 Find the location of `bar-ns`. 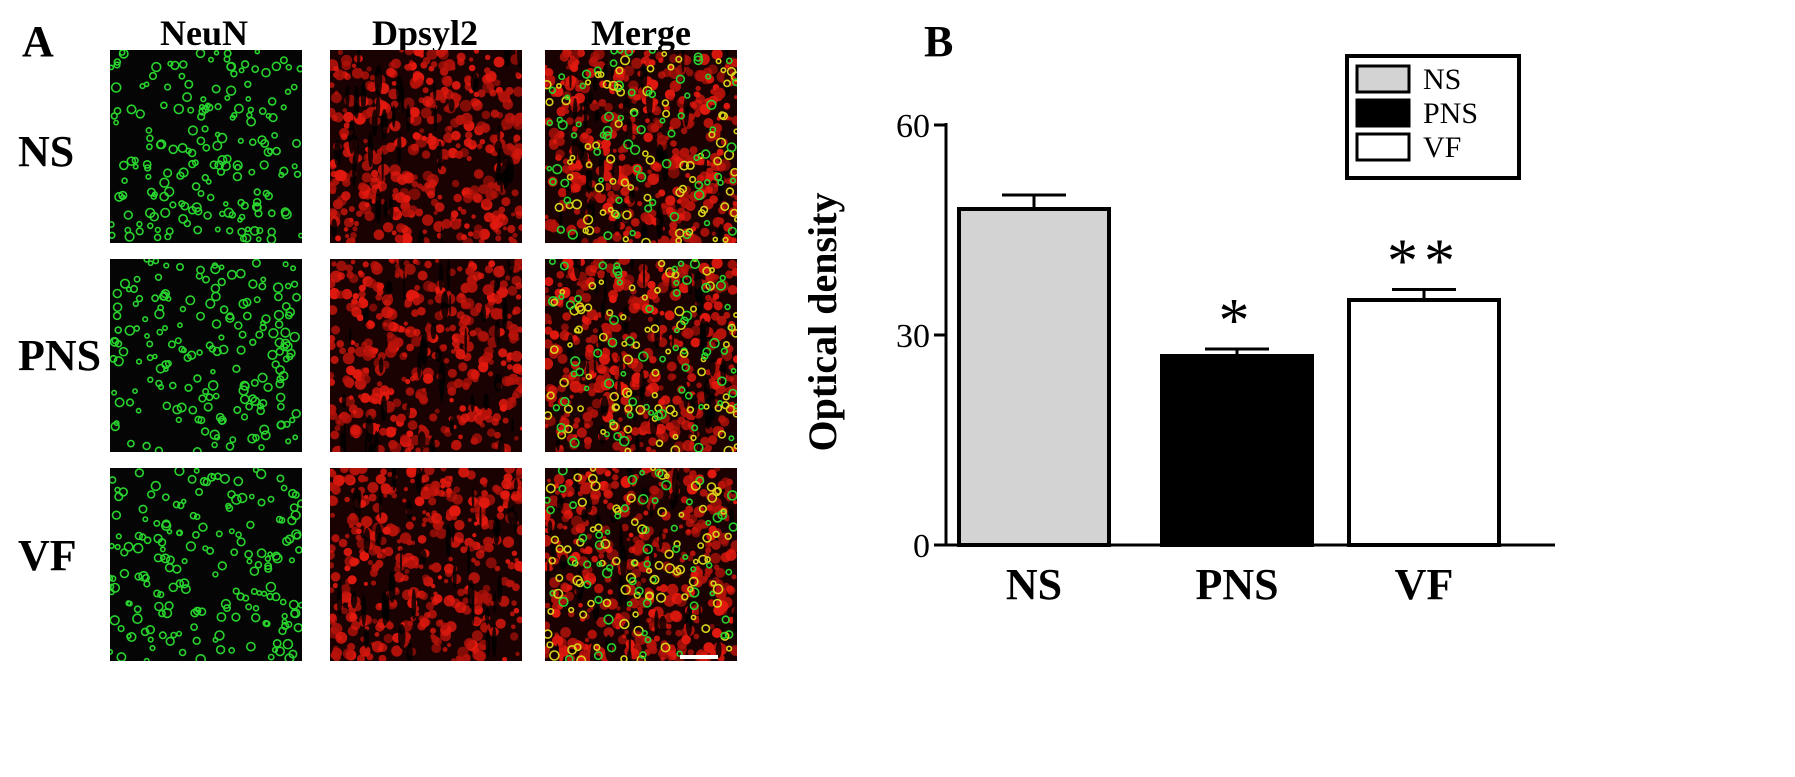

bar-ns is located at coordinates (1034, 377).